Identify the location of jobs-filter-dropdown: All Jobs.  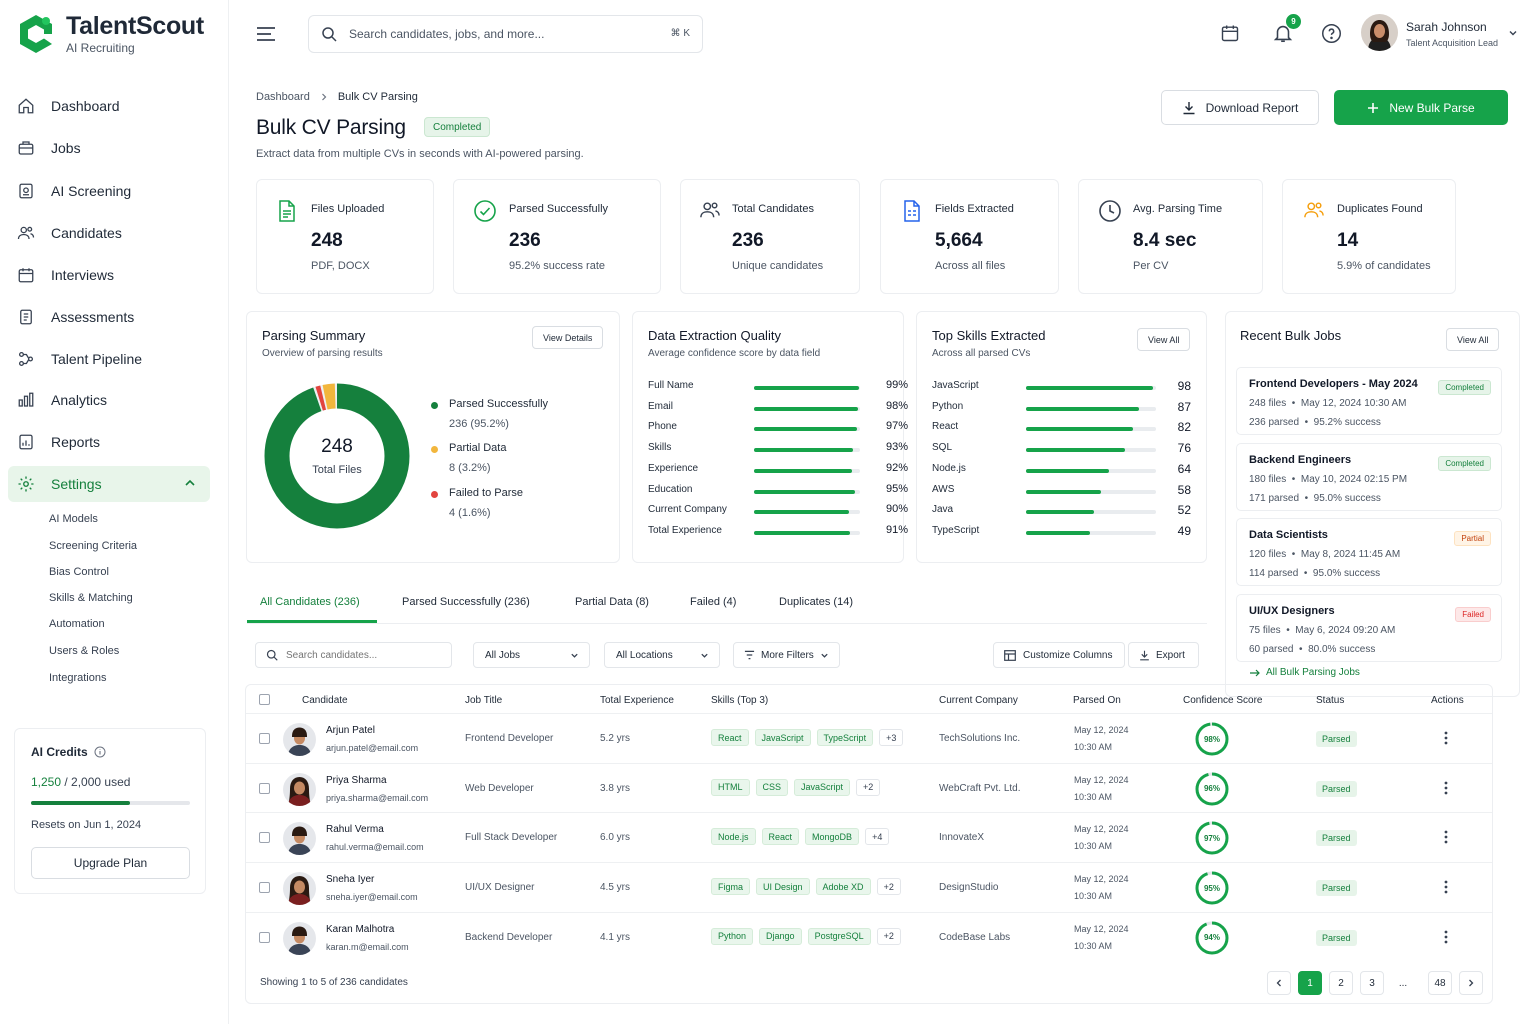
(531, 655).